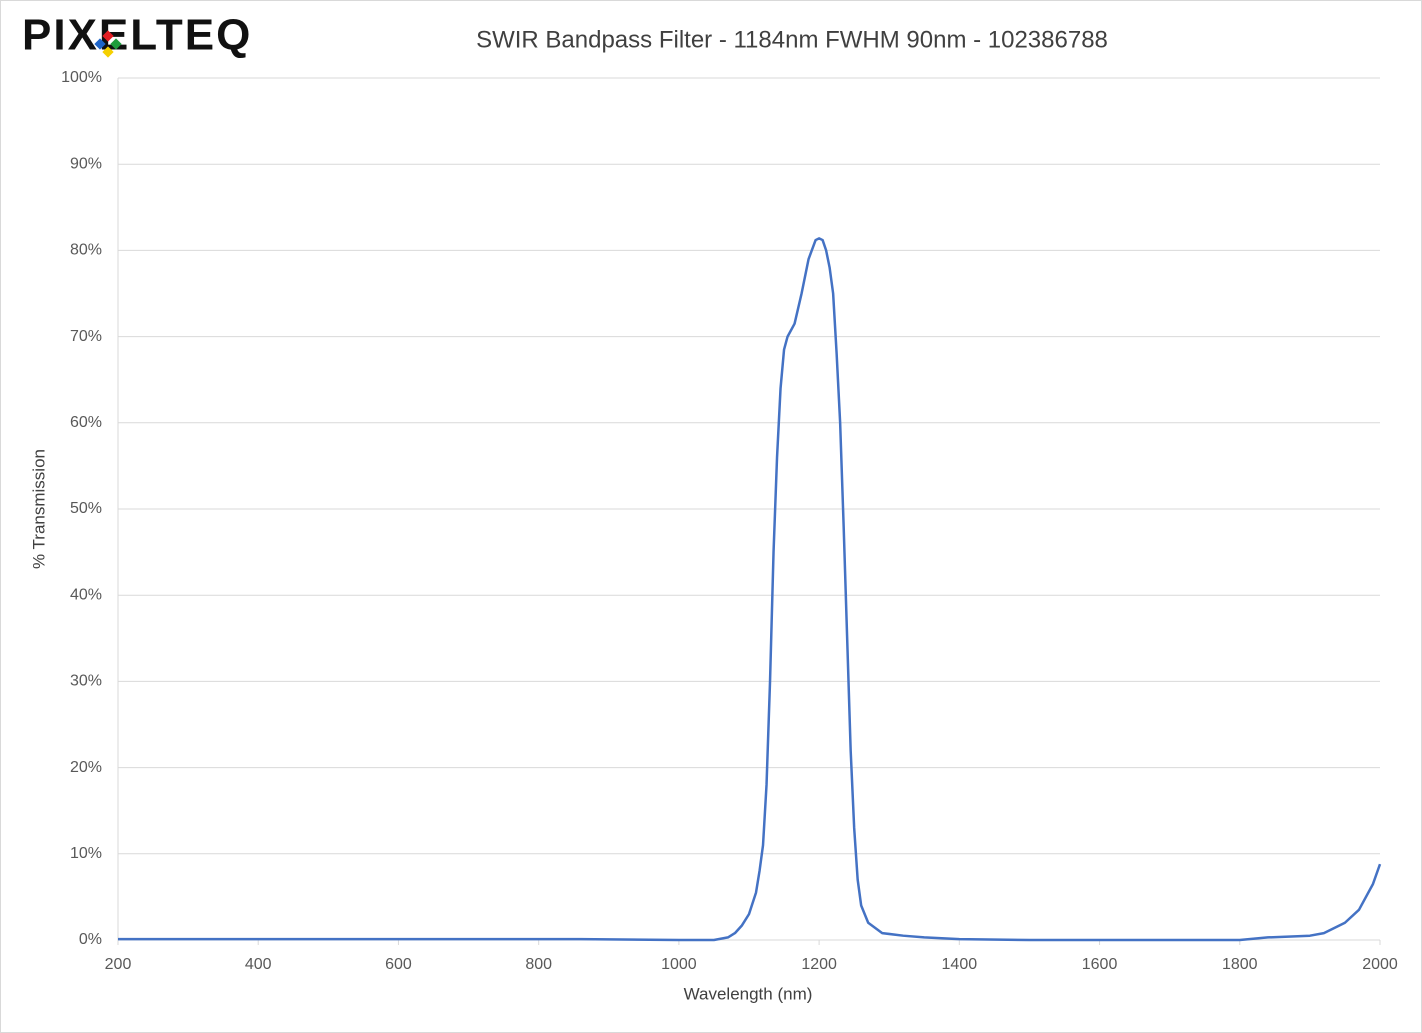  What do you see at coordinates (538, 964) in the screenshot?
I see `x-tick-label: 800` at bounding box center [538, 964].